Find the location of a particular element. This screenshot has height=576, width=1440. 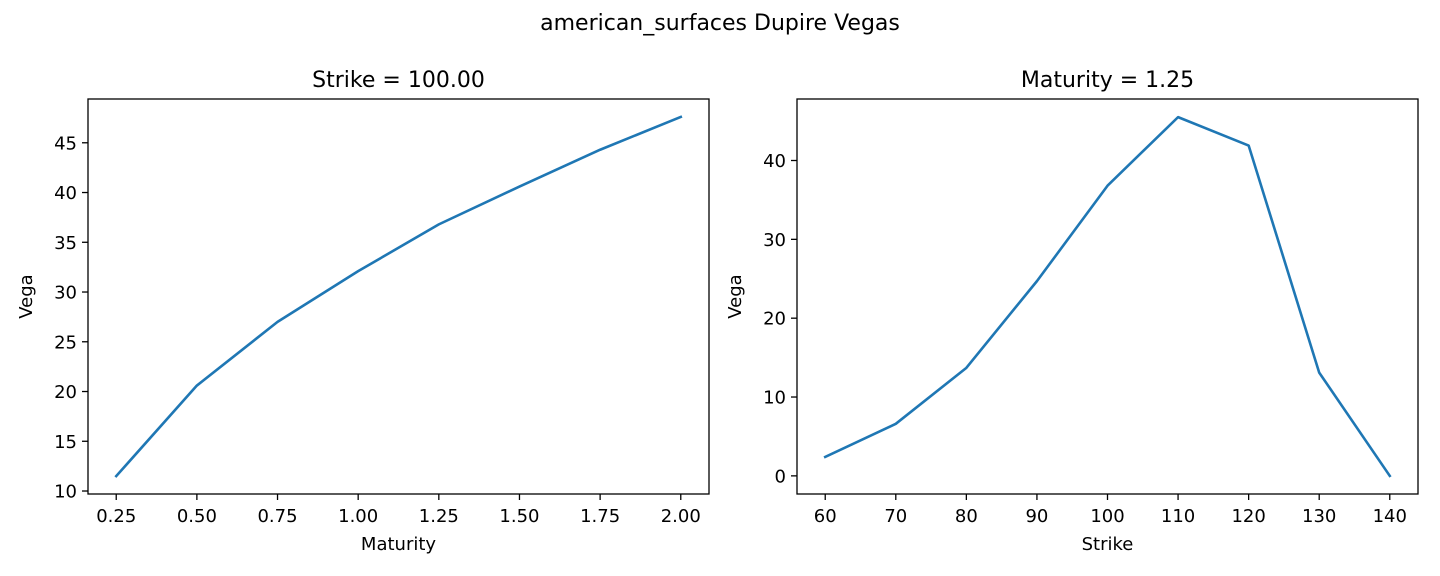

left-y-tick-label: 45 is located at coordinates (65, 143).